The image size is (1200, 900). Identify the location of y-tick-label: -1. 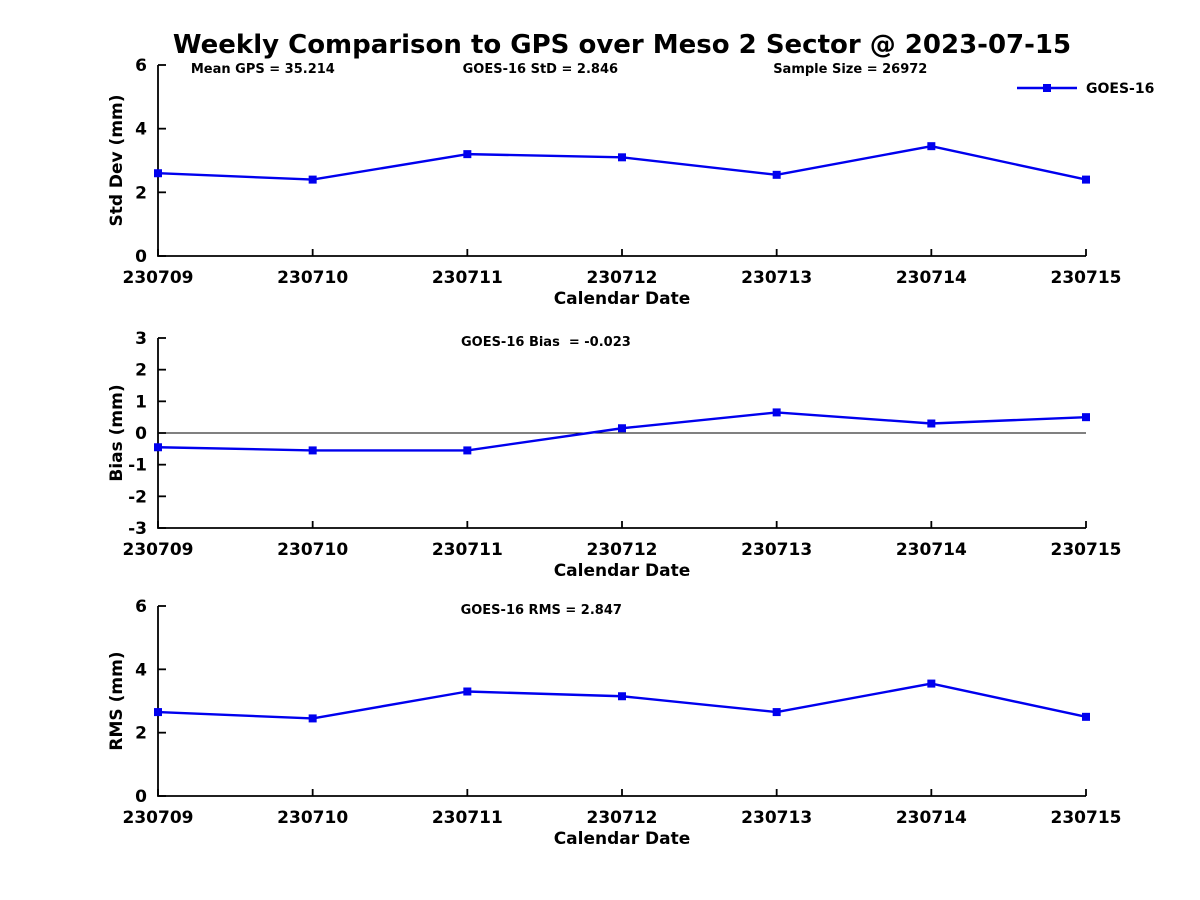
(137, 466).